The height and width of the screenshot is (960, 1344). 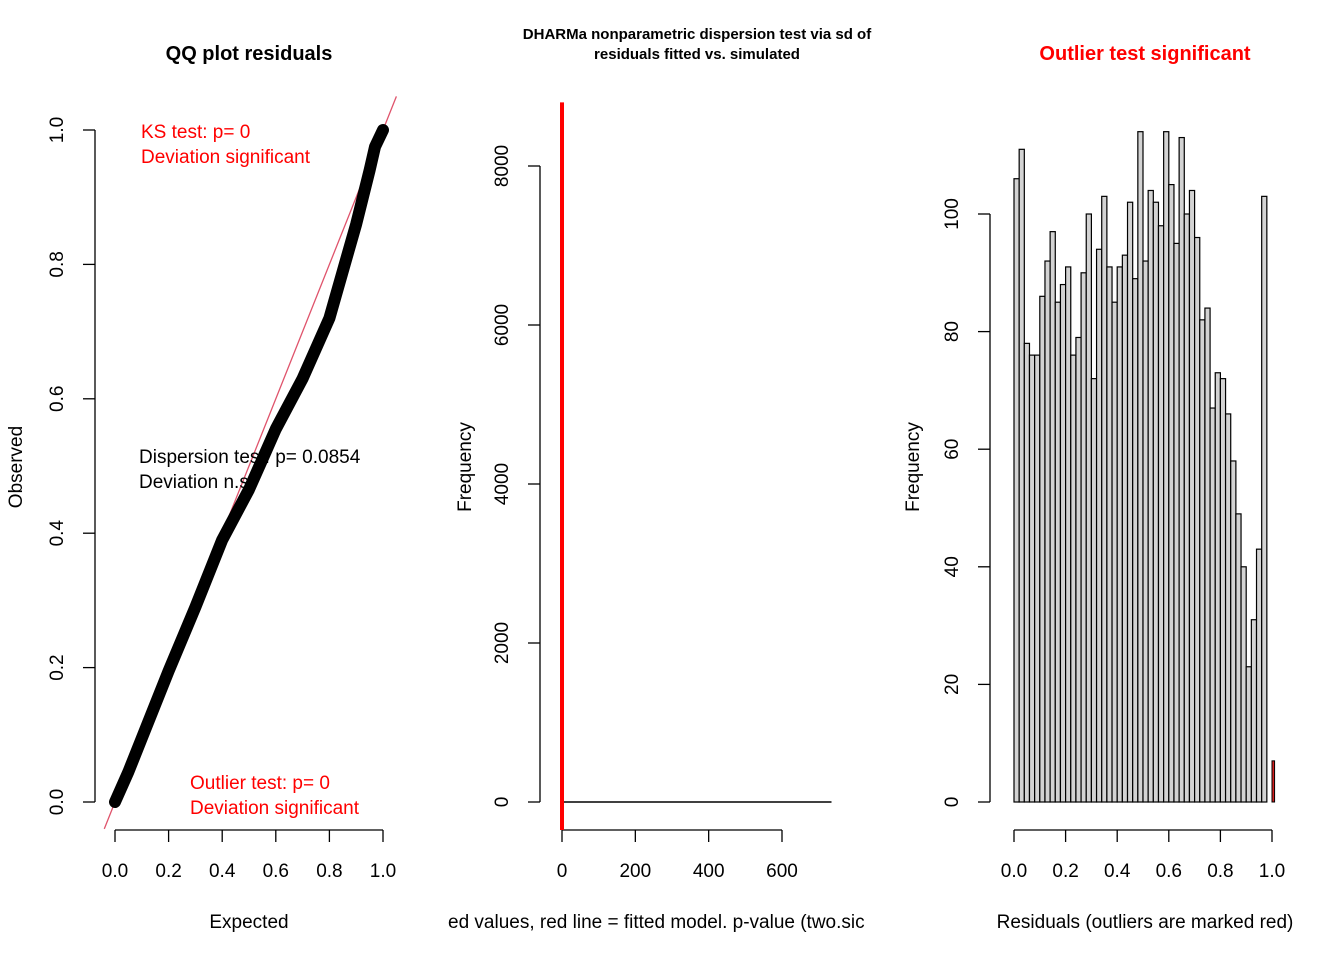 I want to click on dispersion-y-tick-label: 0, so click(x=502, y=802).